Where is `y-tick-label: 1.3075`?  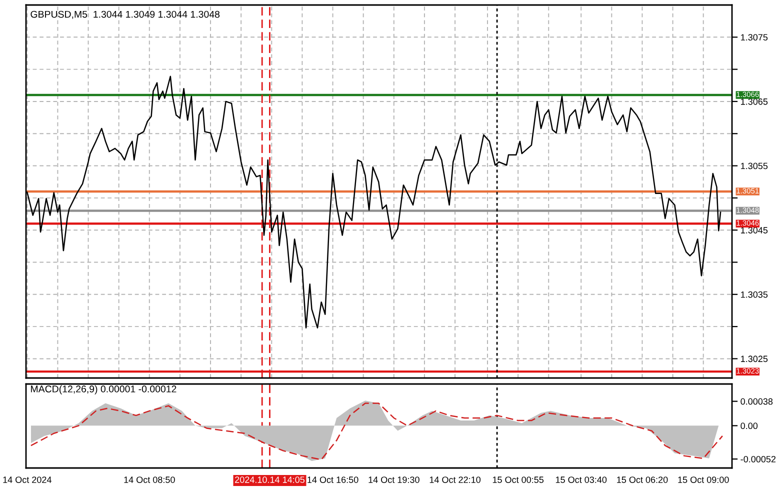
y-tick-label: 1.3075 is located at coordinates (754, 37).